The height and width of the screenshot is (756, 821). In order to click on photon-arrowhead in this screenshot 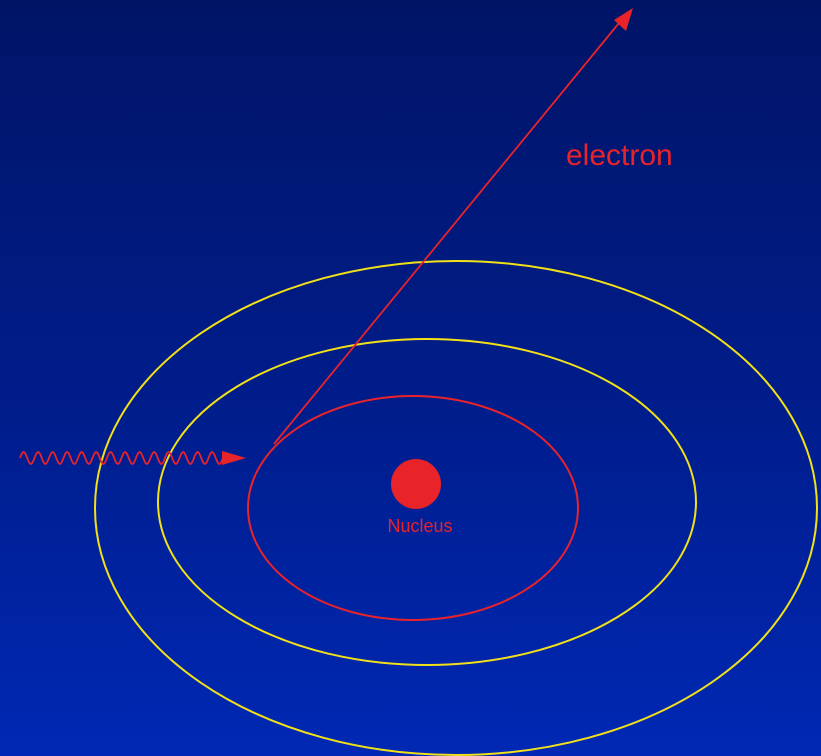, I will do `click(234, 458)`.